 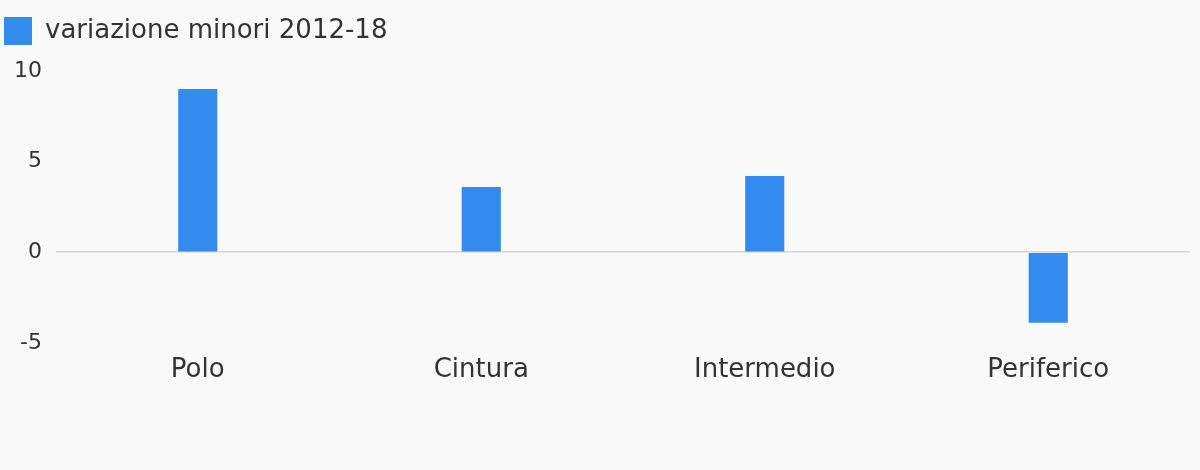 I want to click on y-tick-label: 0, so click(x=34, y=250).